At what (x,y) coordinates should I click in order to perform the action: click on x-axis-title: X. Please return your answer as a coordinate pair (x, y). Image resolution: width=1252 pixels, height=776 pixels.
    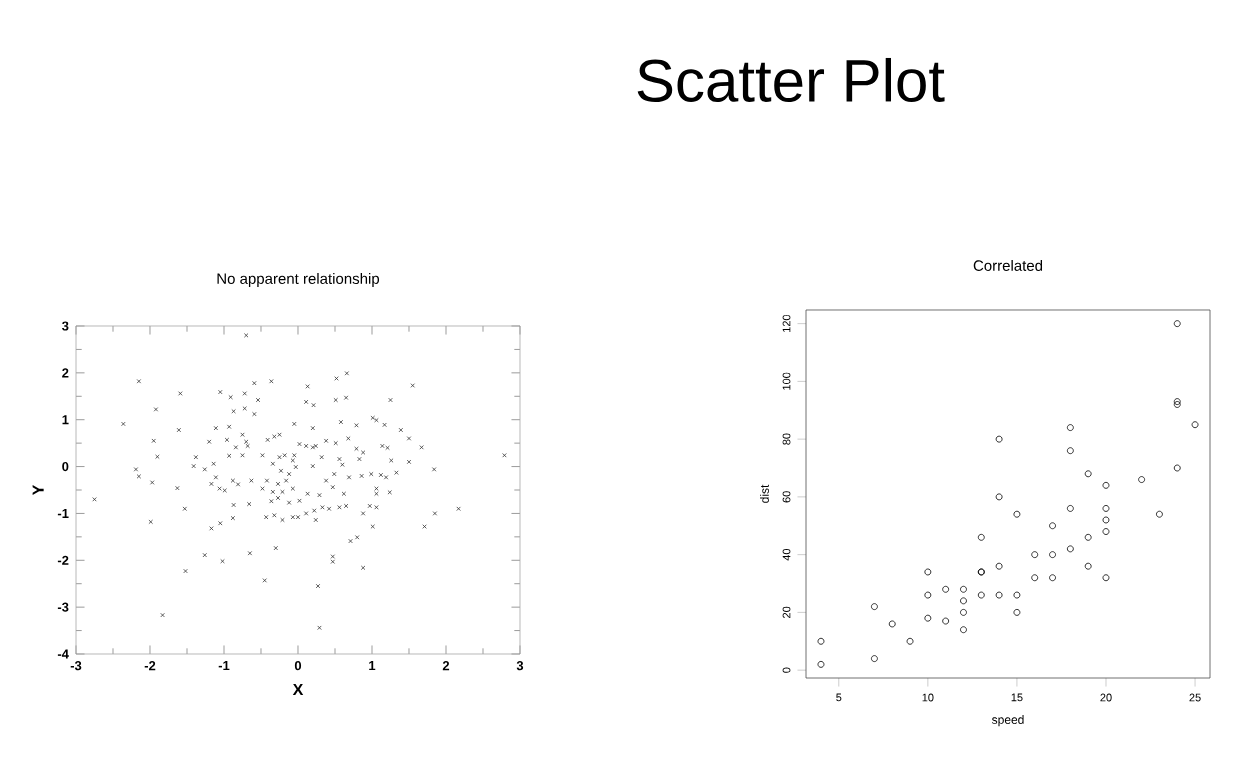
    Looking at the image, I should click on (298, 690).